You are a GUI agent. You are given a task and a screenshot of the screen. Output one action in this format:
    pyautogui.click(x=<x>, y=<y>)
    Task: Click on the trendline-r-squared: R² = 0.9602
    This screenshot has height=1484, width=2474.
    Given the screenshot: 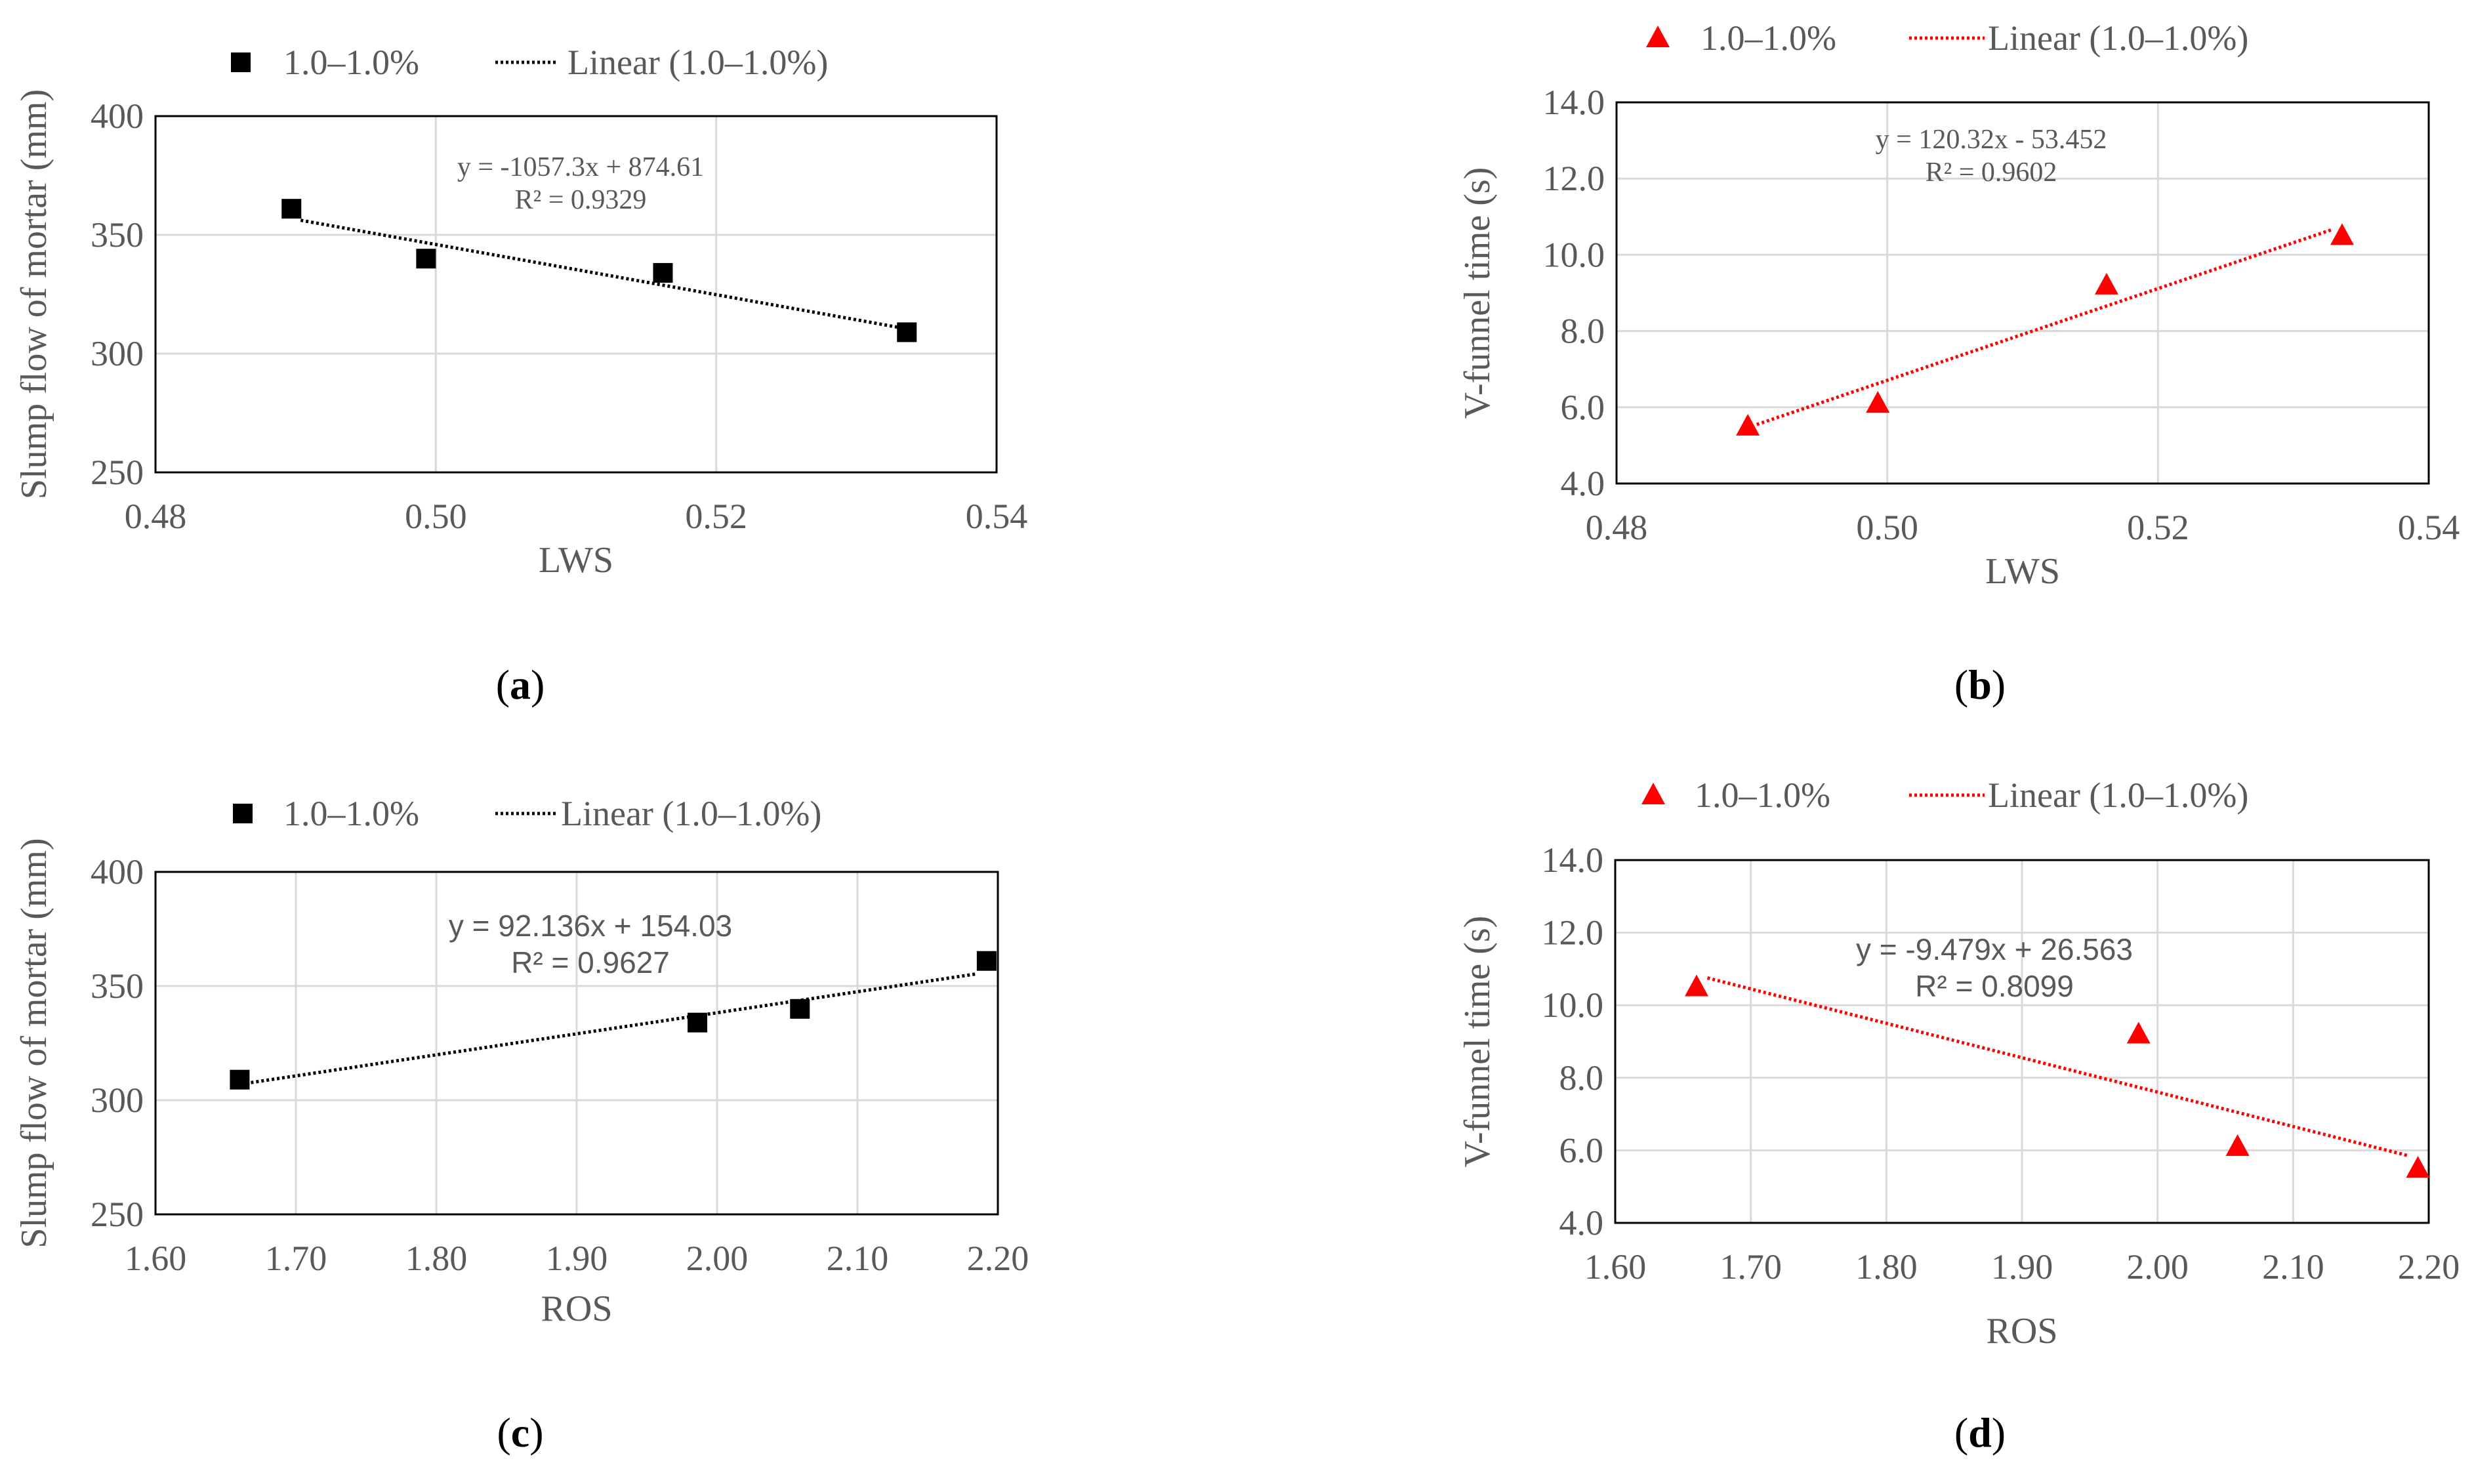 What is the action you would take?
    pyautogui.click(x=1992, y=172)
    